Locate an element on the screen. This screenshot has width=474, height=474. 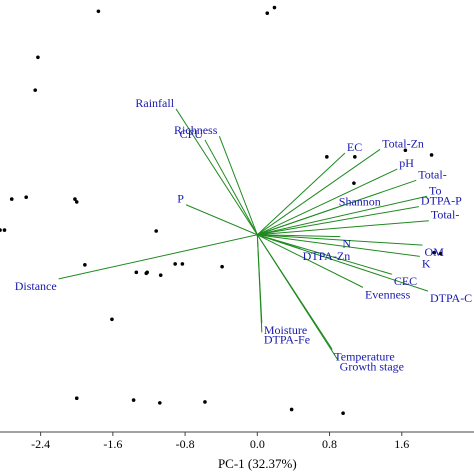
loading-label: CFU is located at coordinates (192, 134).